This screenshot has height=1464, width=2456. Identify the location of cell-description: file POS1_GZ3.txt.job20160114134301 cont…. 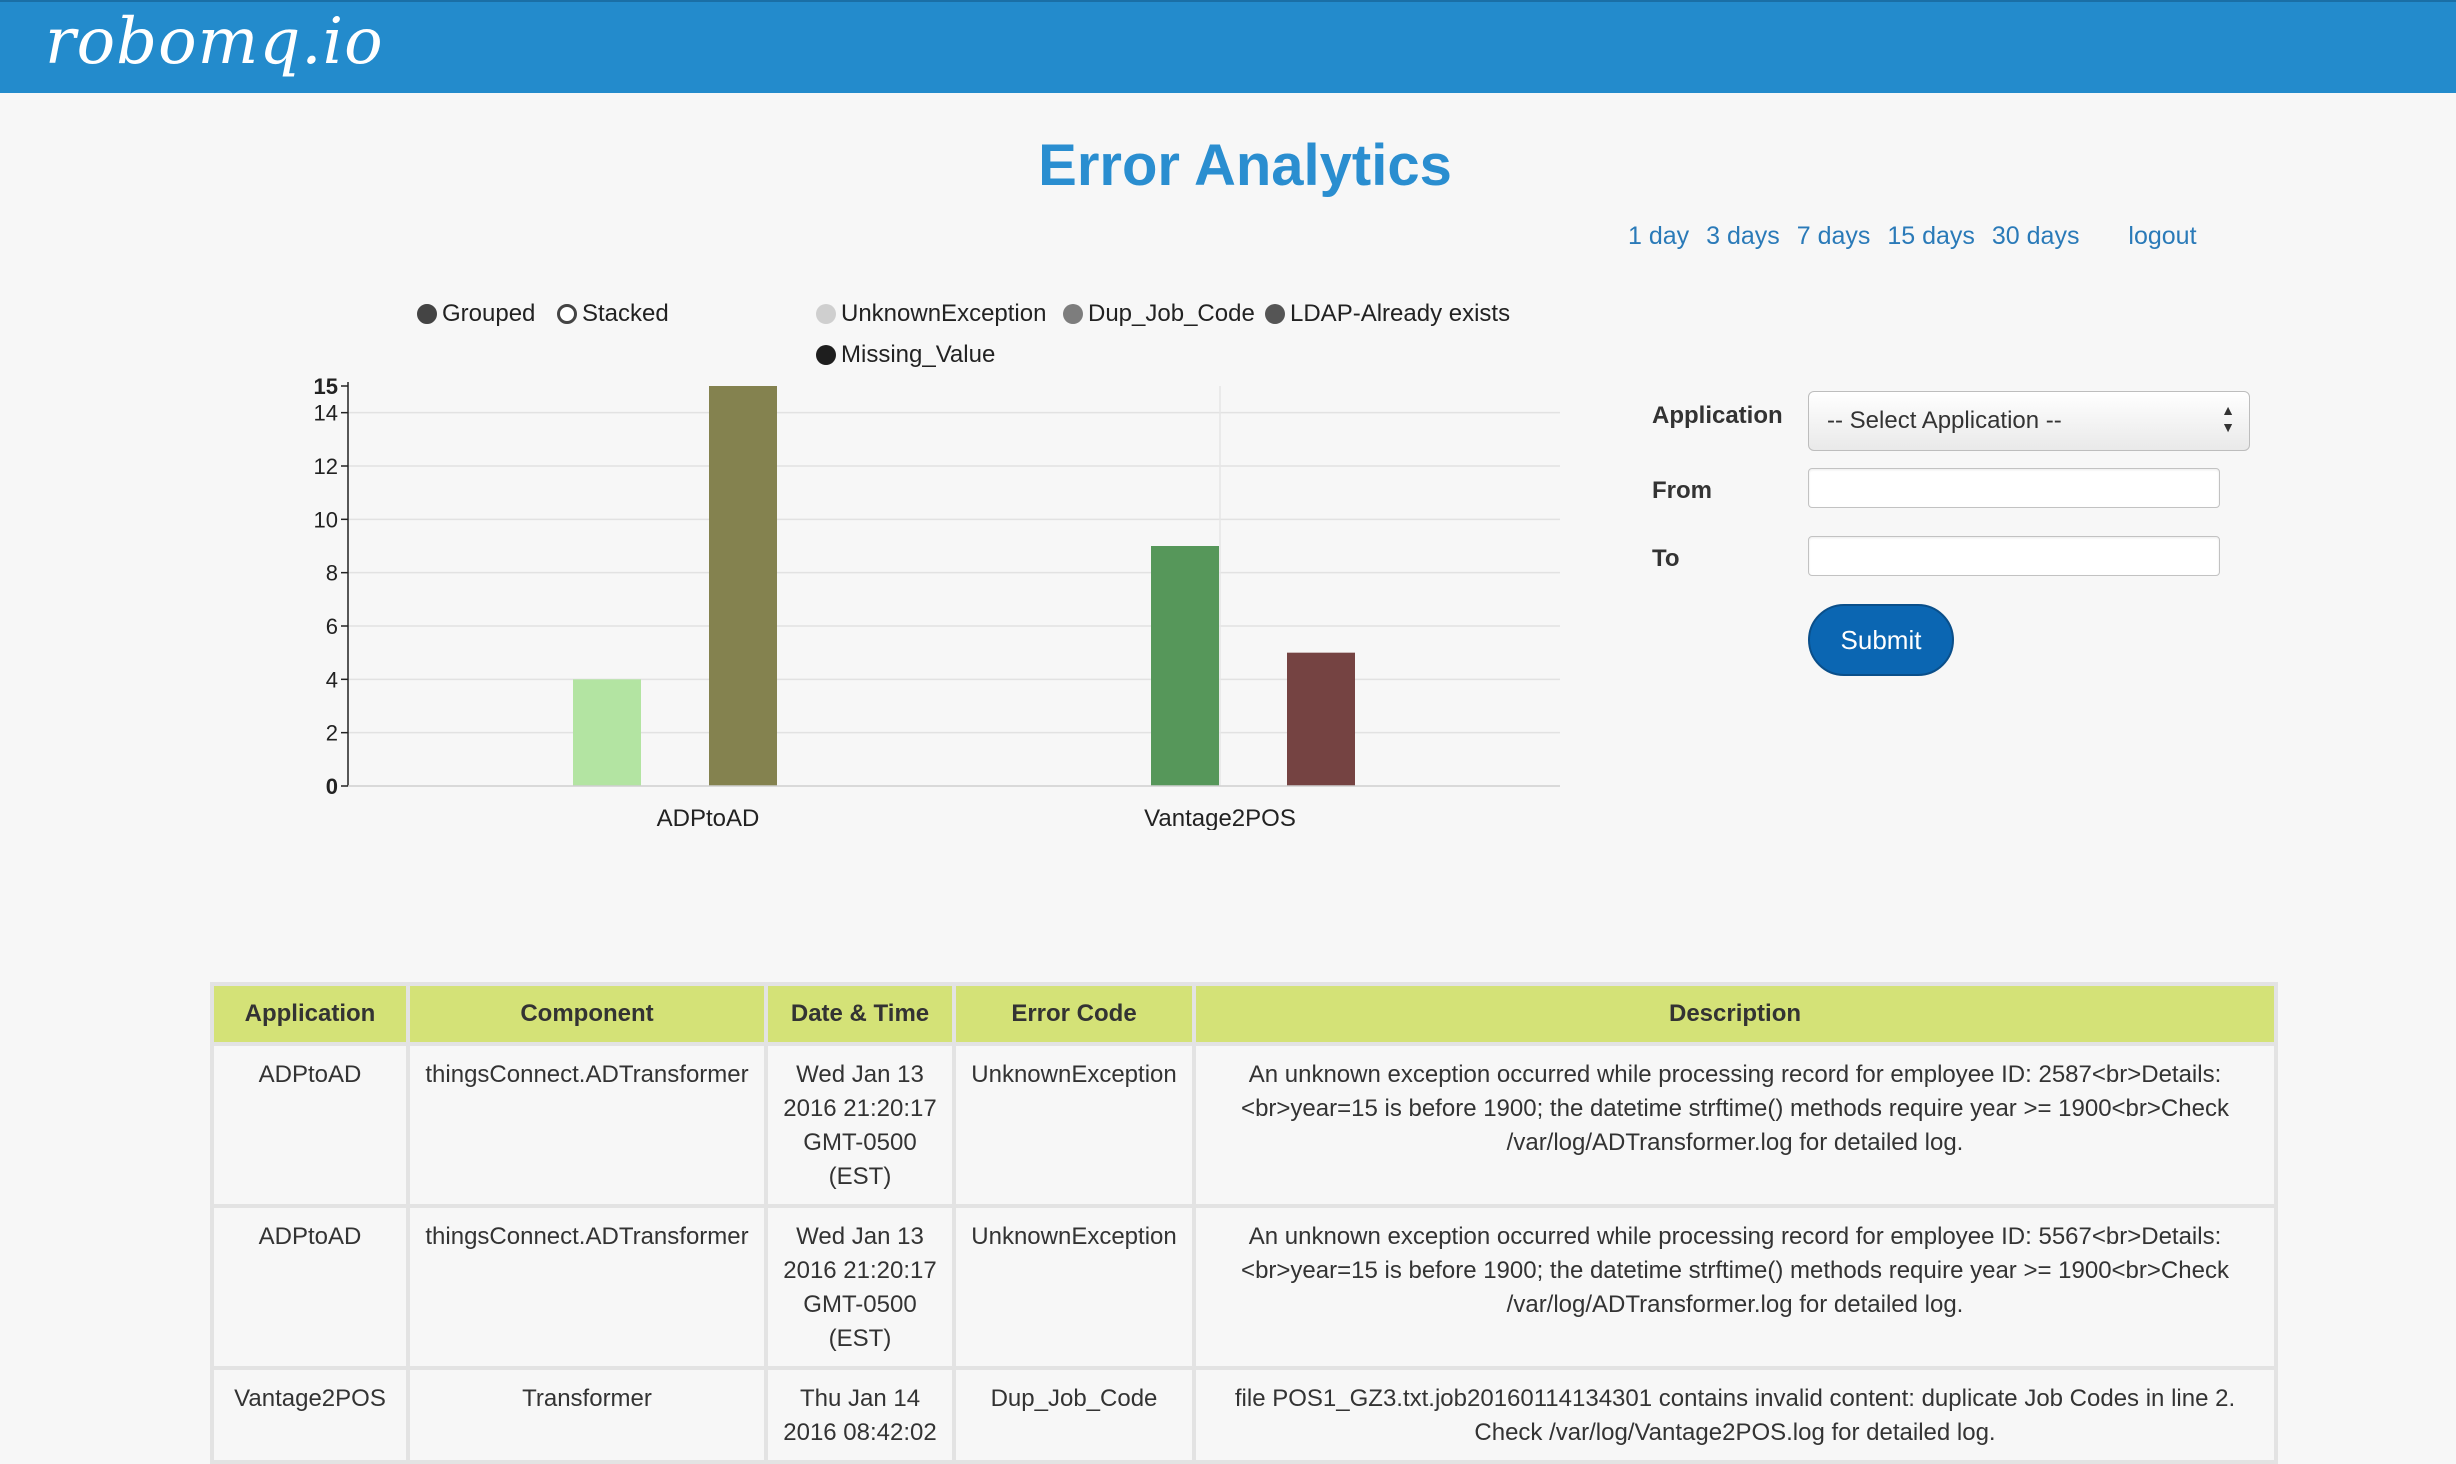
(1735, 1415).